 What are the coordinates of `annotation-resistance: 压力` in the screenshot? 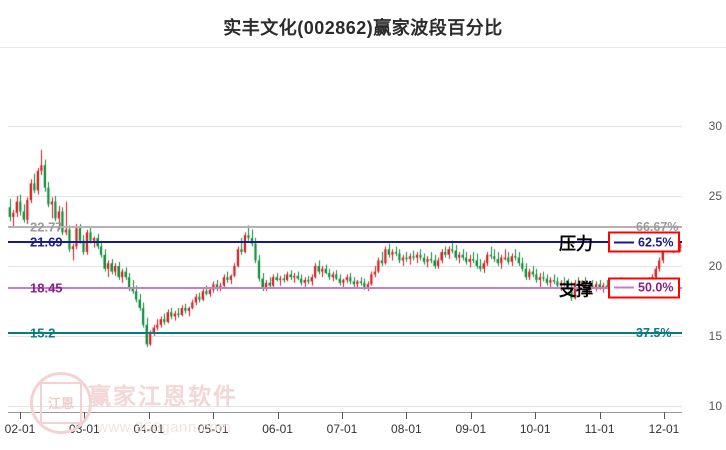 It's located at (576, 244).